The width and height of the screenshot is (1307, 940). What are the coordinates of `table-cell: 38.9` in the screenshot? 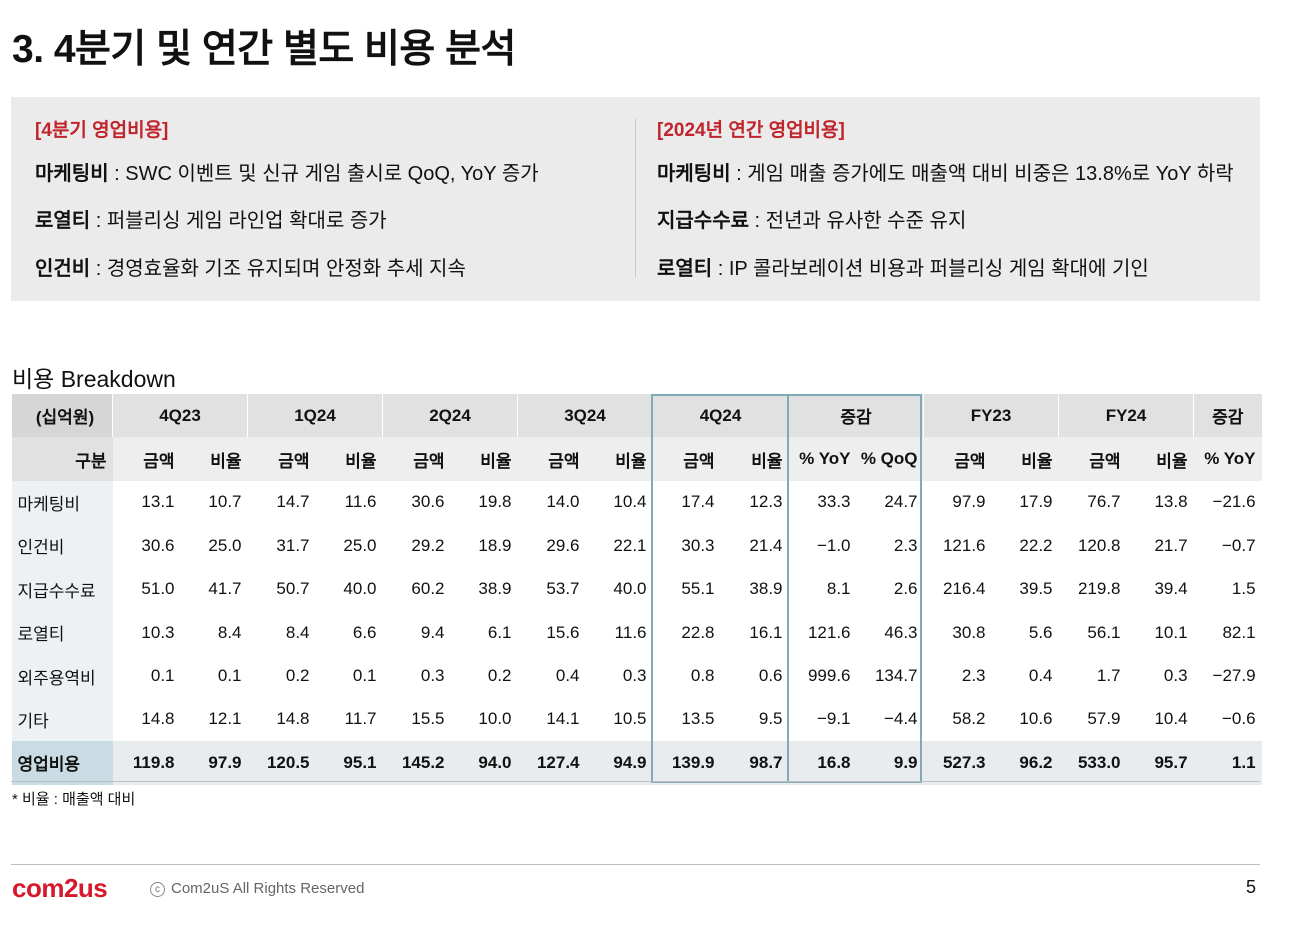 It's located at (495, 589).